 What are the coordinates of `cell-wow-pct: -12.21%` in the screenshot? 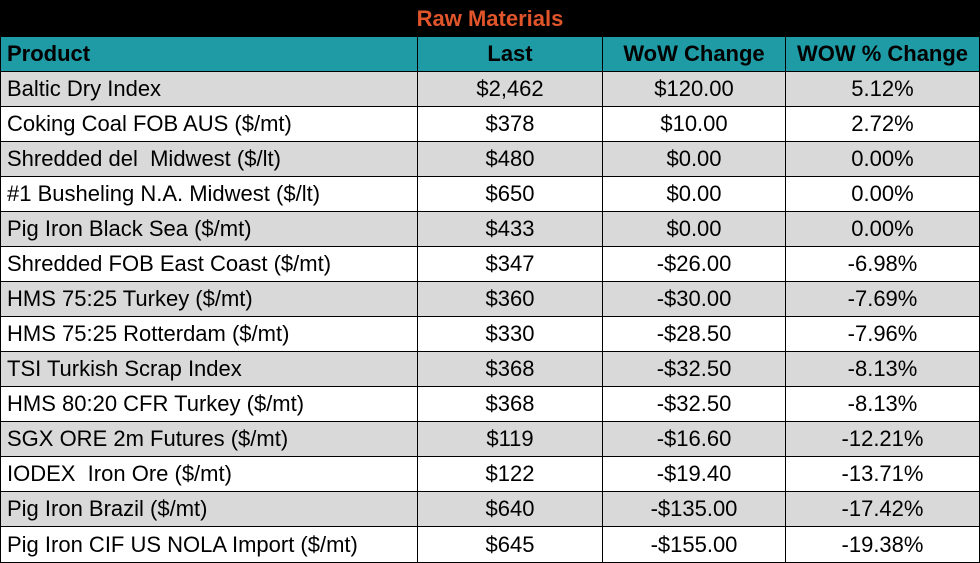 It's located at (882, 439).